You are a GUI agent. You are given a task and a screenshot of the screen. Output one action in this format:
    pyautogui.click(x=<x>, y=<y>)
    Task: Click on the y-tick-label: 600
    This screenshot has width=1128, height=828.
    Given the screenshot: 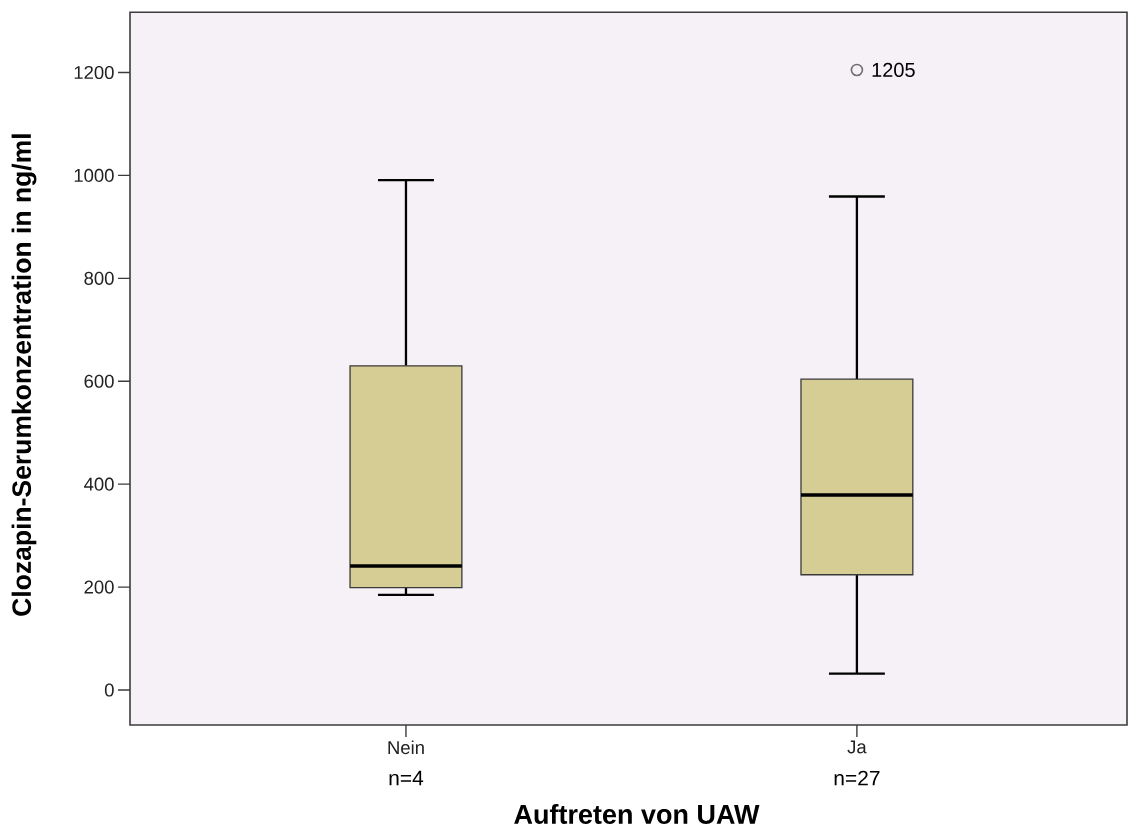 What is the action you would take?
    pyautogui.click(x=99, y=381)
    